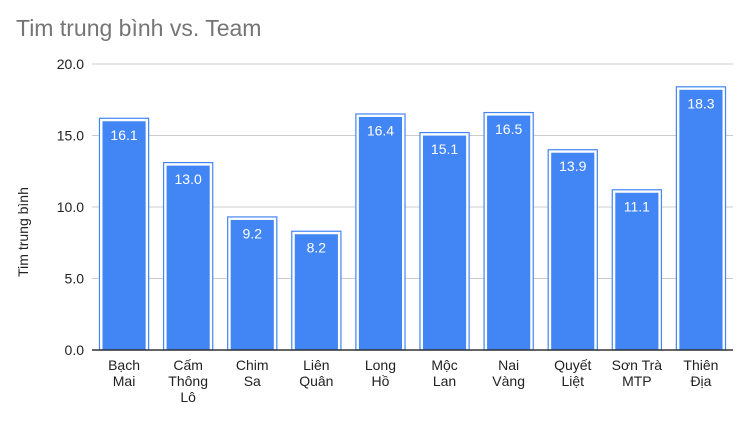 This screenshot has width=748, height=430. Describe the element at coordinates (188, 381) in the screenshot. I see `x-tick-label: Cấm Thông Lô` at that location.